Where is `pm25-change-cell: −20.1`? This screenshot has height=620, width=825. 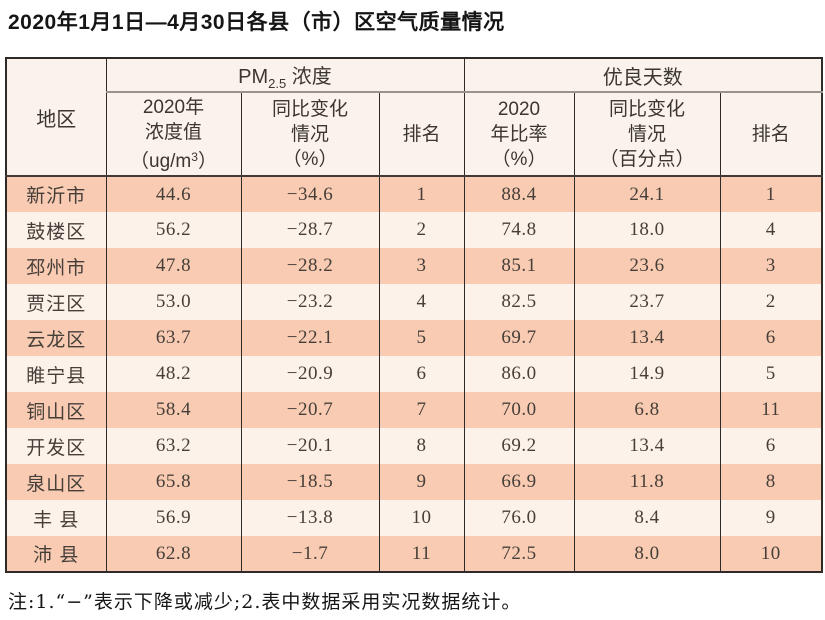
pm25-change-cell: −20.1 is located at coordinates (310, 446).